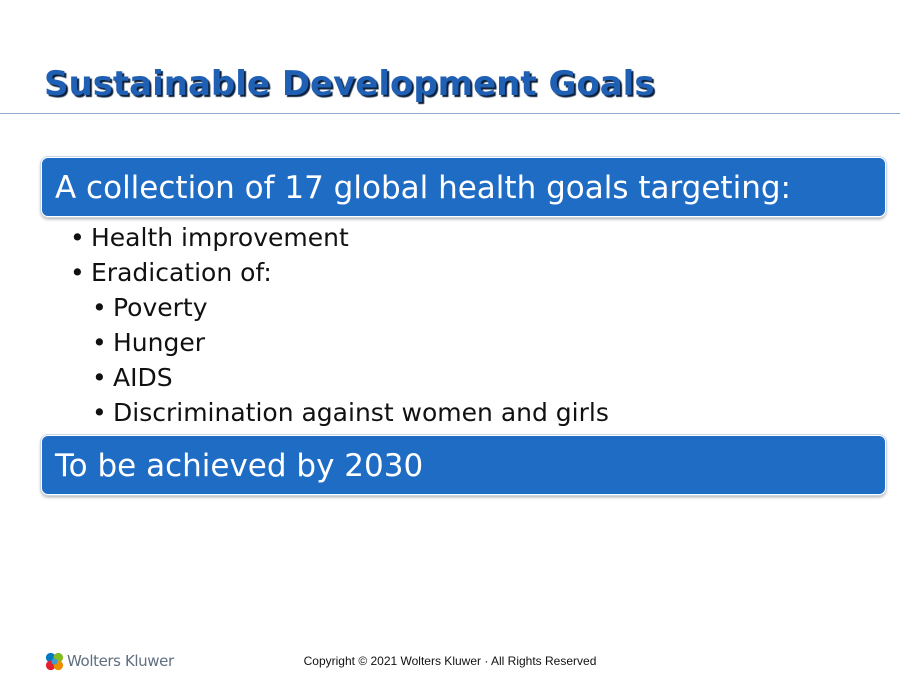 Image resolution: width=900 pixels, height=675 pixels. I want to click on sub-bullet-item: • Discrimination against women and girls, so click(339, 412).